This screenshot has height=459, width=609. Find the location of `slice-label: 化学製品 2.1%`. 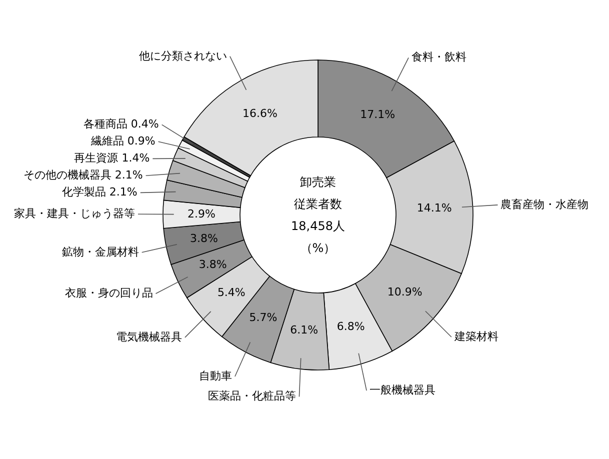

slice-label: 化学製品 2.1% is located at coordinates (100, 192).